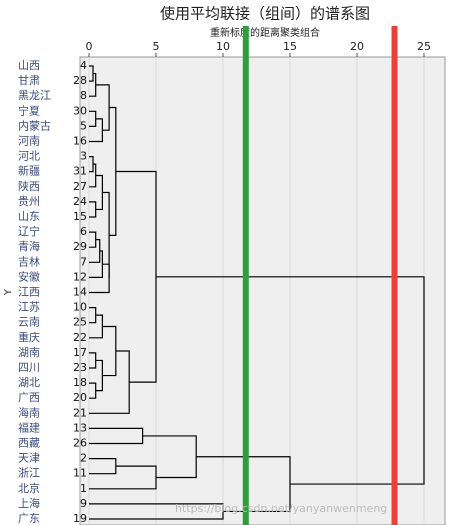 The height and width of the screenshot is (525, 449). What do you see at coordinates (29, 443) in the screenshot?
I see `leaf-name: 西藏` at bounding box center [29, 443].